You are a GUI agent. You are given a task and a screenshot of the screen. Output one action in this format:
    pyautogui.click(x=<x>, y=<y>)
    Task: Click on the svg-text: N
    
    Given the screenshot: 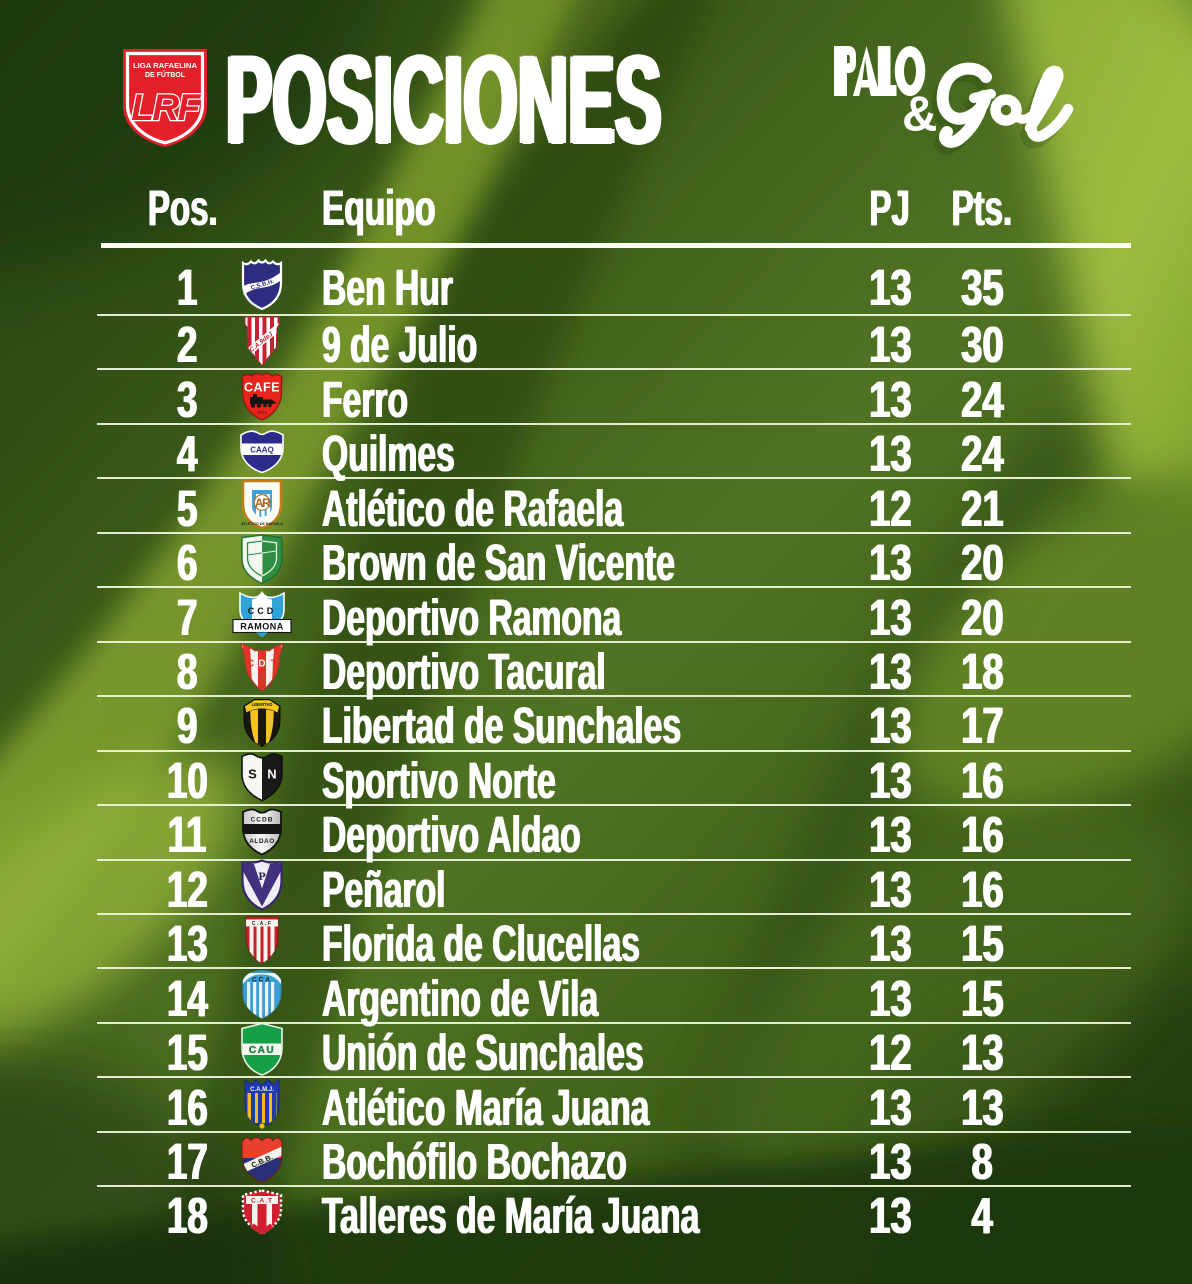 What is the action you would take?
    pyautogui.click(x=271, y=774)
    